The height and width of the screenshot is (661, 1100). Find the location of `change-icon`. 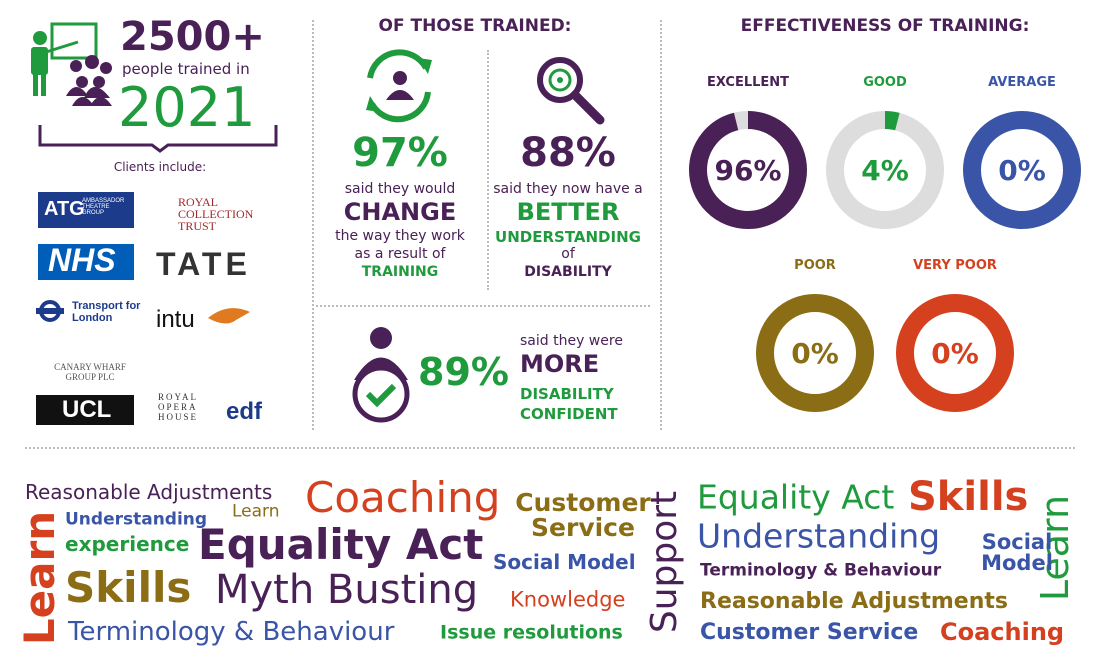

change-icon is located at coordinates (399, 86).